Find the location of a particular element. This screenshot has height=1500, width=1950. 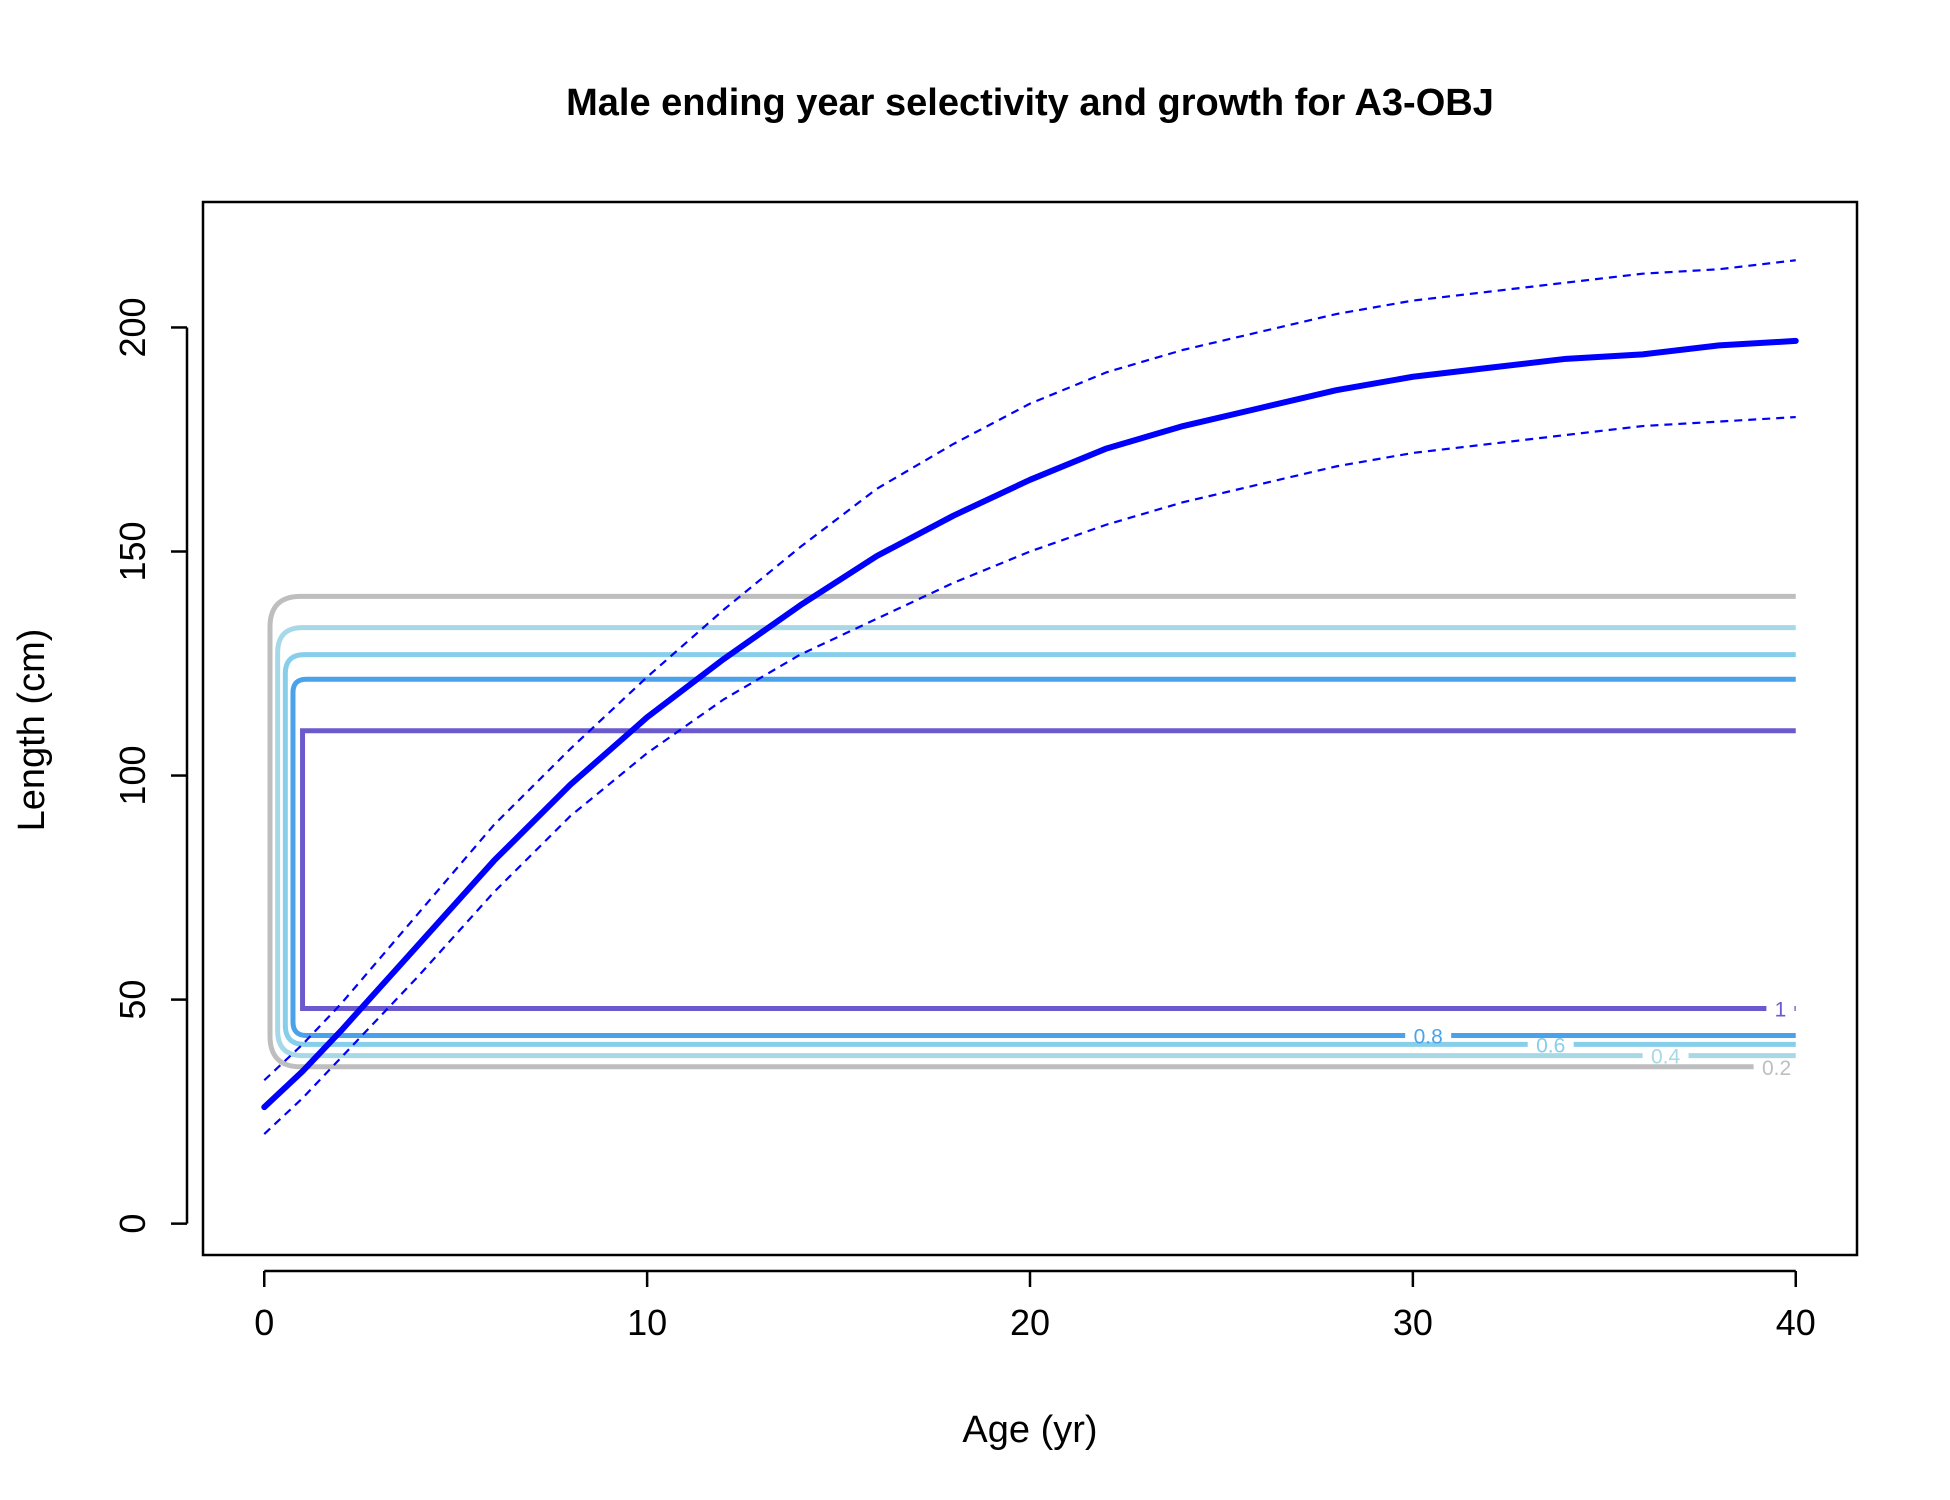

contour-label-0.4: 0.4 is located at coordinates (1666, 1057).